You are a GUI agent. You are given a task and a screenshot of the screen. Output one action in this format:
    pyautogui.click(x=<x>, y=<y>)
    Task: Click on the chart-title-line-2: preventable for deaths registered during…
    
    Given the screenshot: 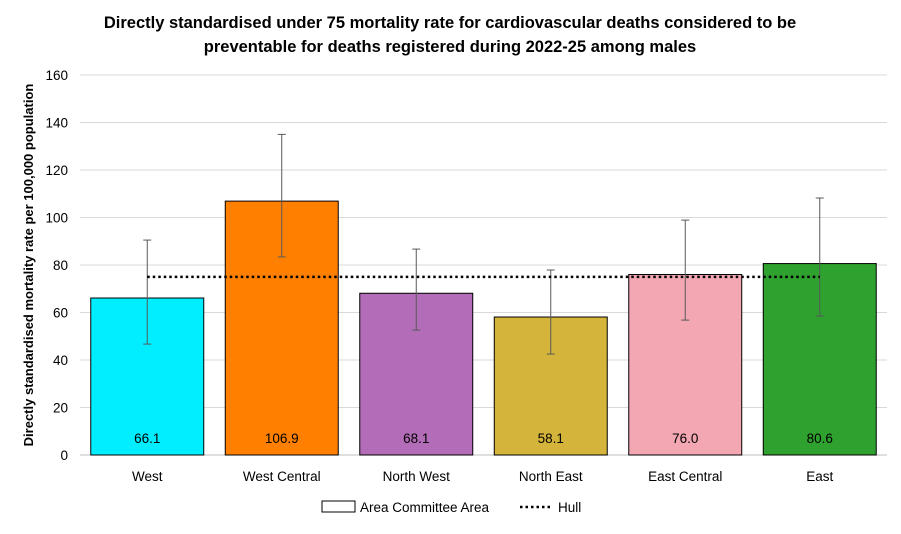 What is the action you would take?
    pyautogui.click(x=450, y=47)
    